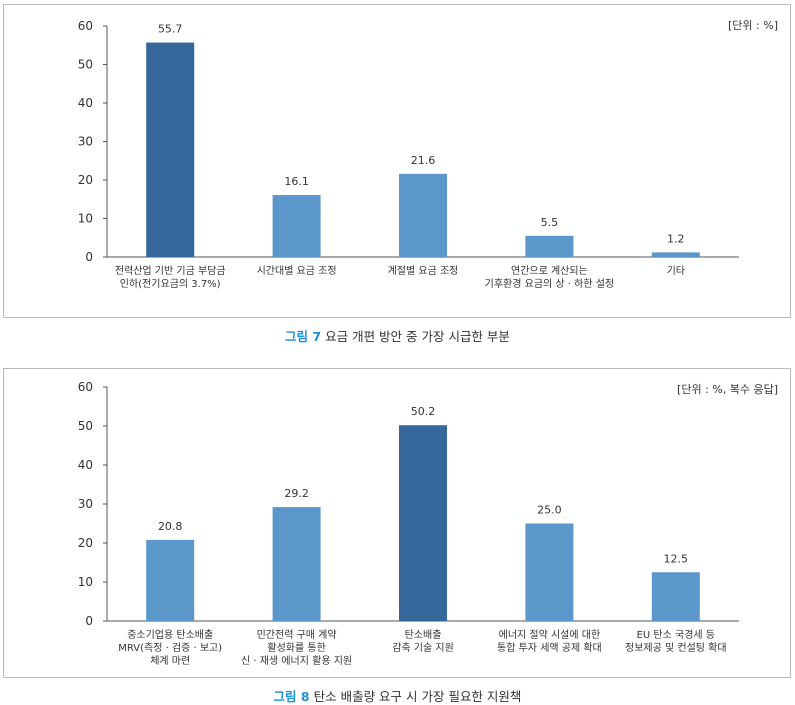 Image resolution: width=795 pixels, height=705 pixels. I want to click on chart-2-data-label: 29.2, so click(296, 493).